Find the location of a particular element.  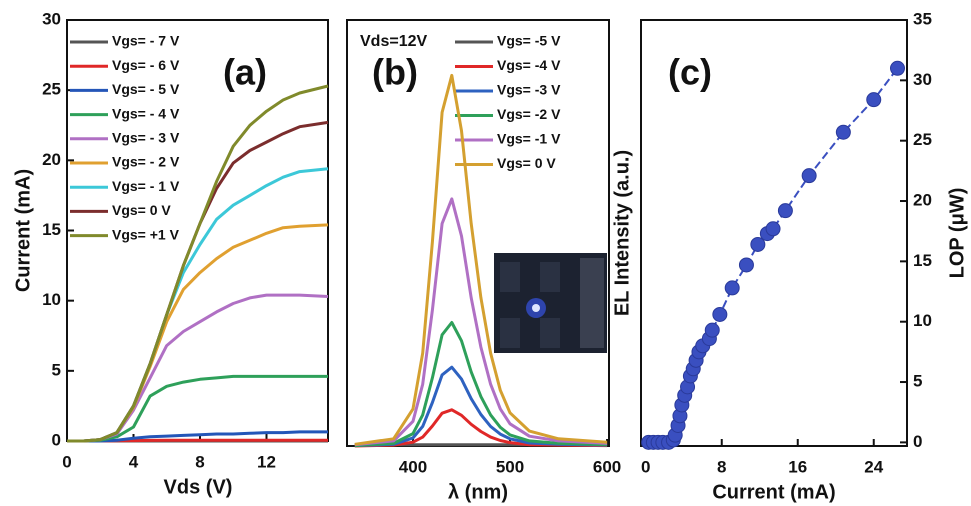

legend-label: Vgs= - 5 V is located at coordinates (146, 89).